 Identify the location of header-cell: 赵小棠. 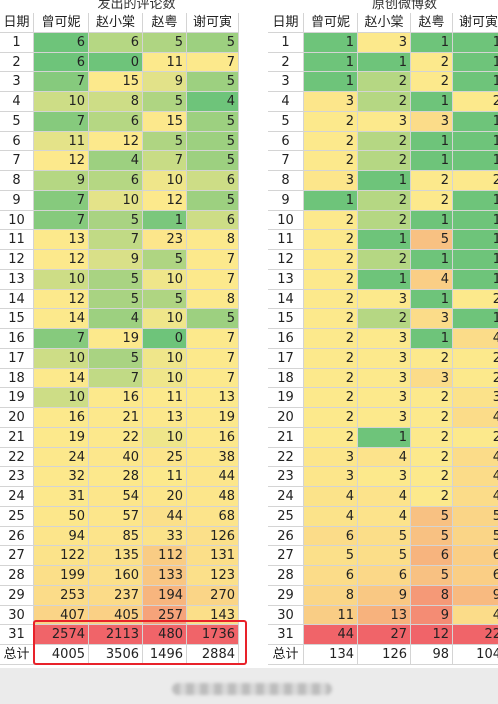
(384, 23).